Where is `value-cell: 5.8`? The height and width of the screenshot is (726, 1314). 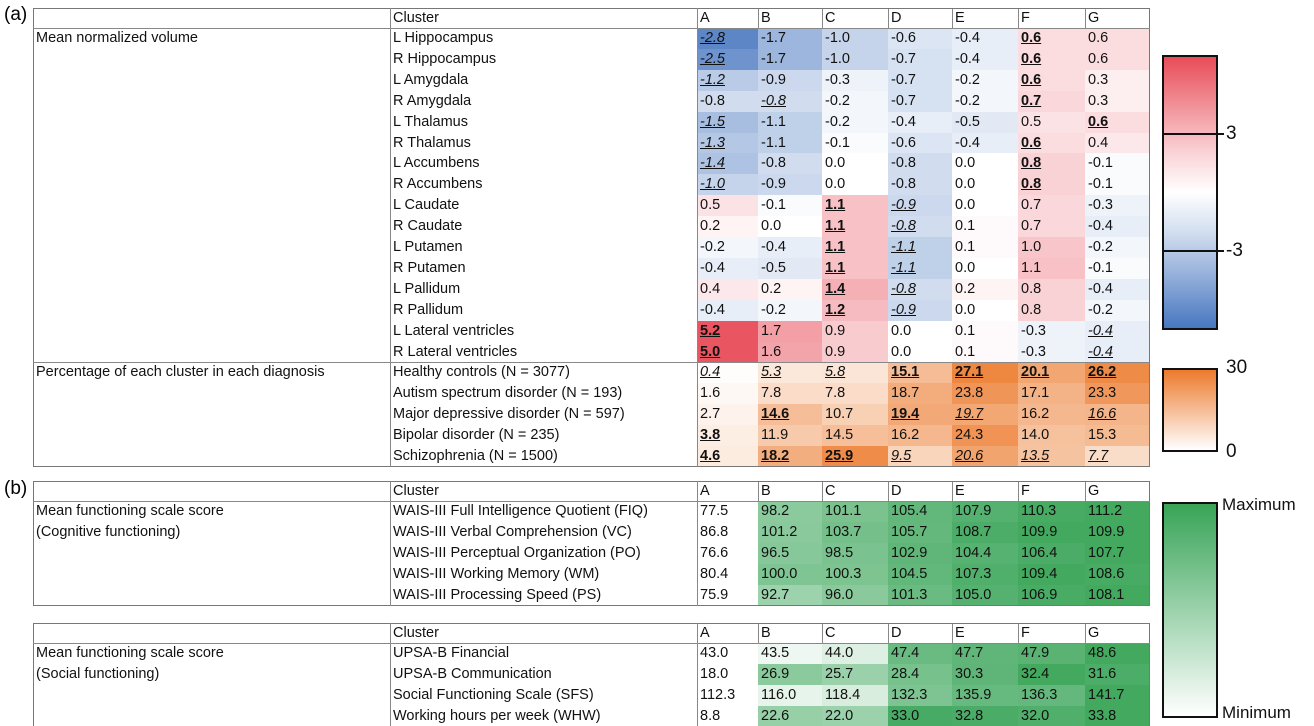
value-cell: 5.8 is located at coordinates (855, 373).